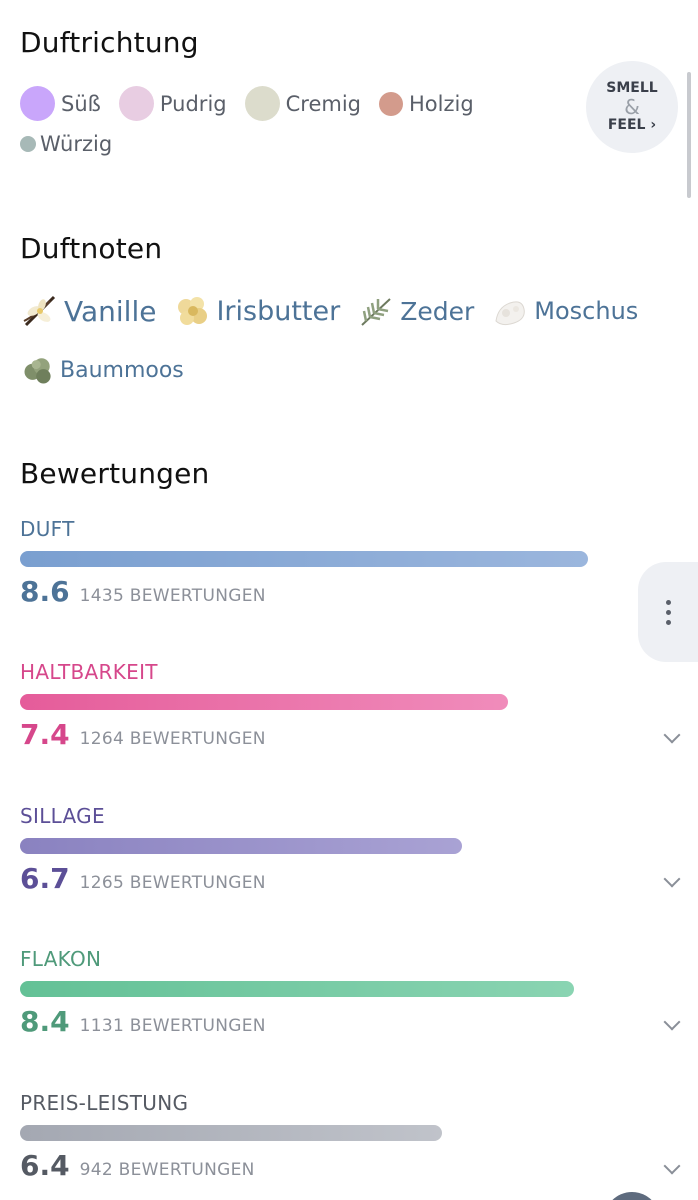 This screenshot has height=1200, width=698. Describe the element at coordinates (172, 883) in the screenshot. I see `rating-count: 1265 BEWERTUNGEN` at that location.